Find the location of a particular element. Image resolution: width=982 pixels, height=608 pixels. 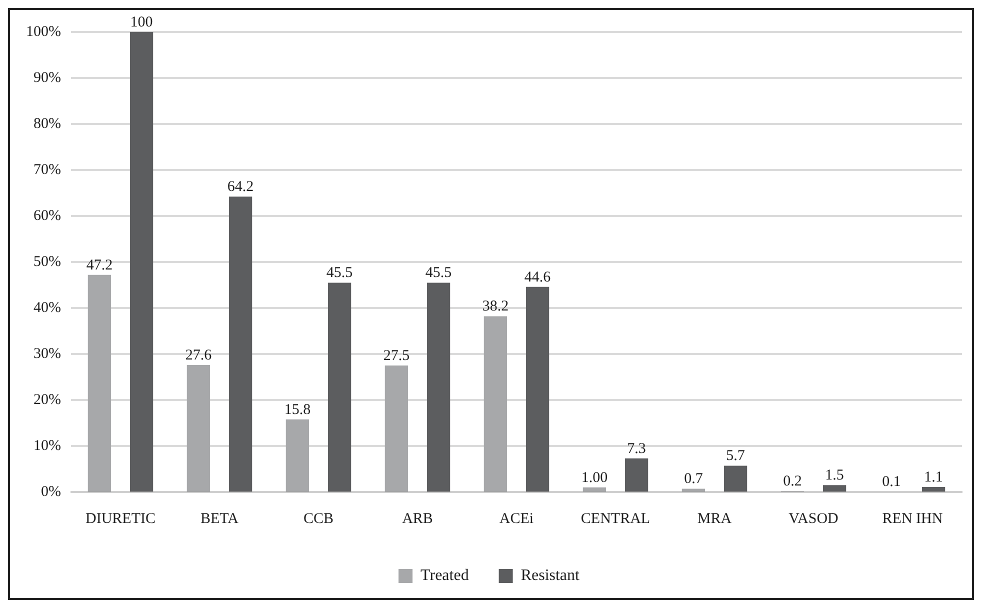

data-label: 64.2 is located at coordinates (240, 187).